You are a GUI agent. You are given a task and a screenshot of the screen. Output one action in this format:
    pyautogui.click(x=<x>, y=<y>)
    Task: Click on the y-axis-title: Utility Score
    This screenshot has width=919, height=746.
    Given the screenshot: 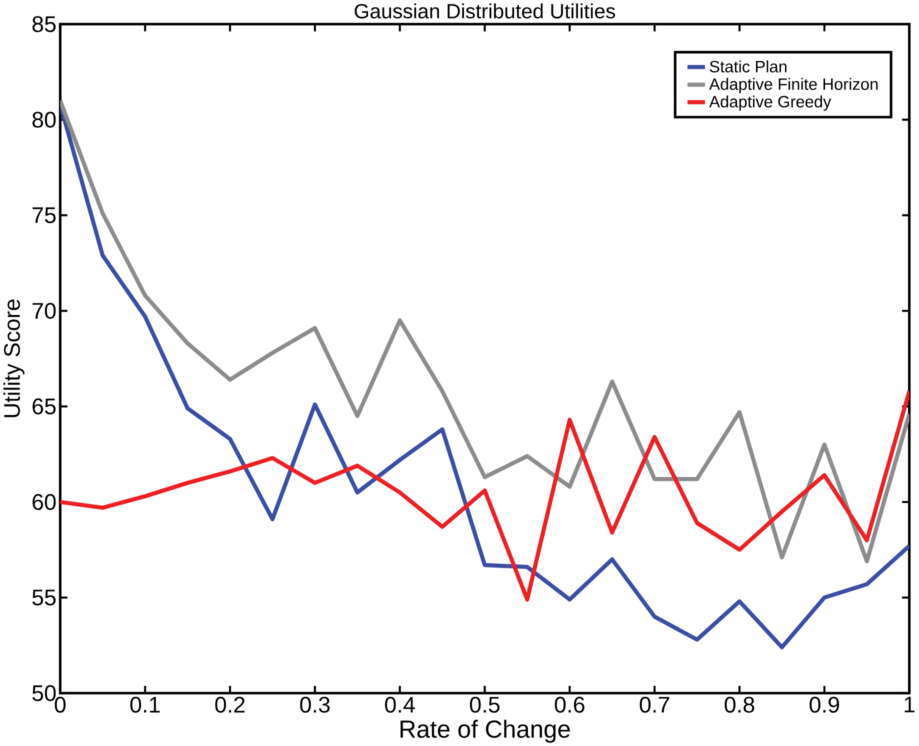 What is the action you would take?
    pyautogui.click(x=13, y=358)
    